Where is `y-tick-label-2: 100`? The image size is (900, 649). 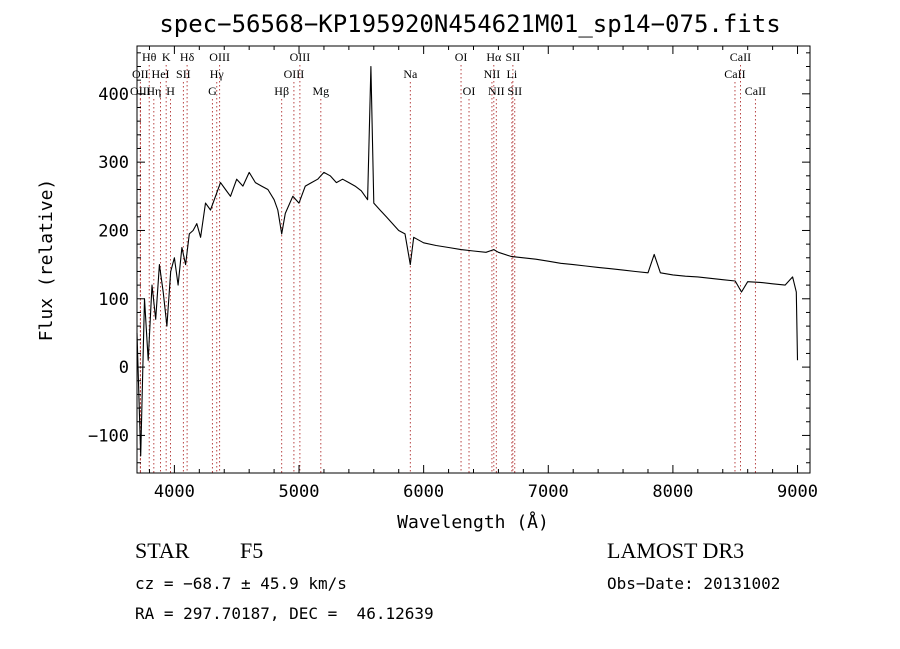 y-tick-label-2: 100 is located at coordinates (113, 300).